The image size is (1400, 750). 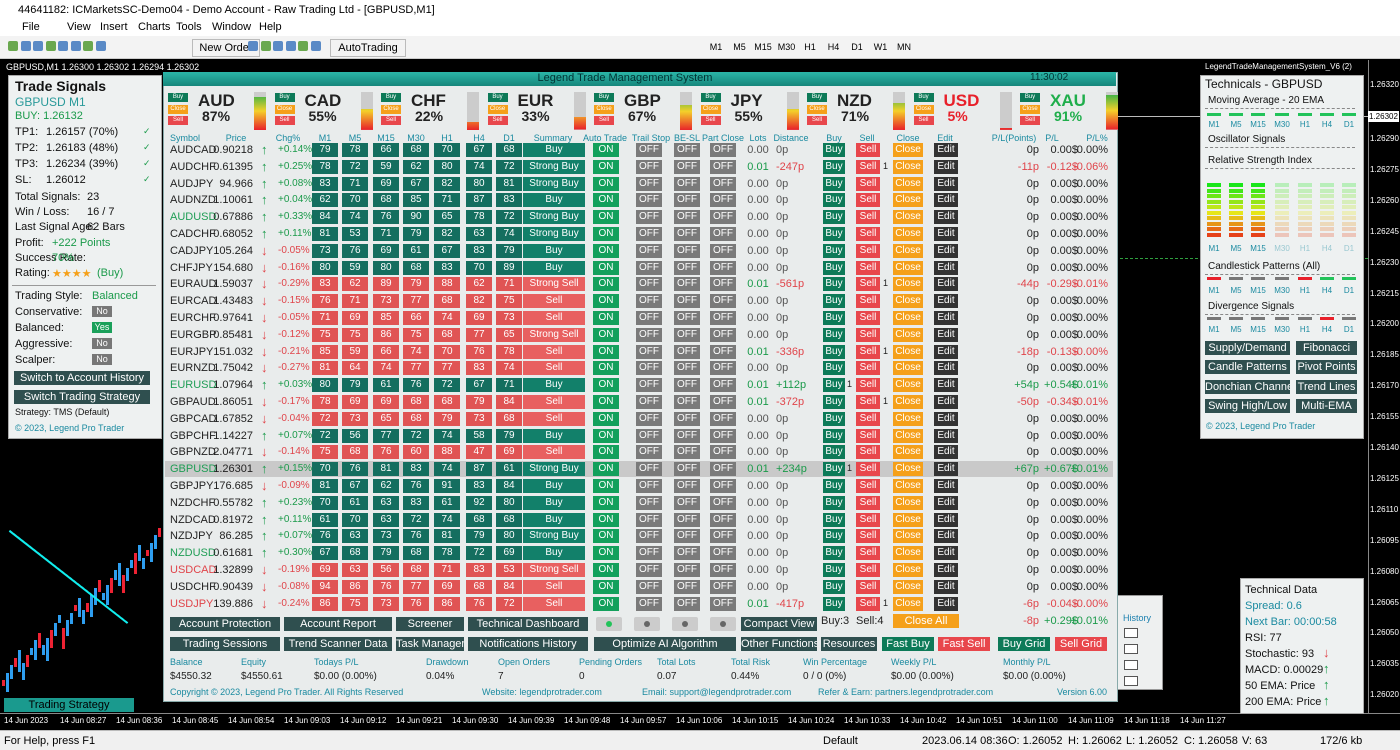 What do you see at coordinates (178, 97) in the screenshot?
I see `mini-button: Buy` at bounding box center [178, 97].